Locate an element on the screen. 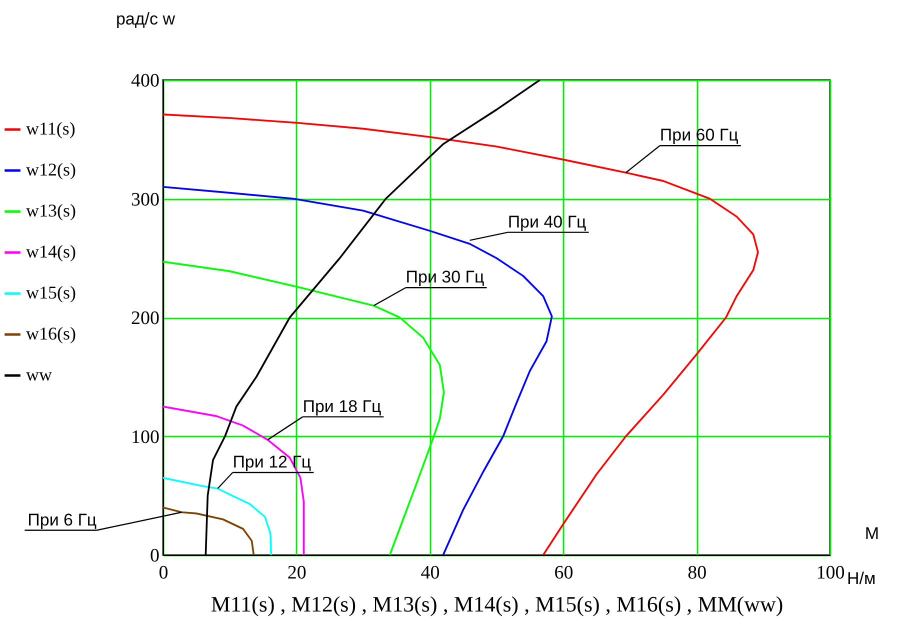 Image resolution: width=907 pixels, height=632 pixels. y-tick-label: 300 is located at coordinates (145, 199).